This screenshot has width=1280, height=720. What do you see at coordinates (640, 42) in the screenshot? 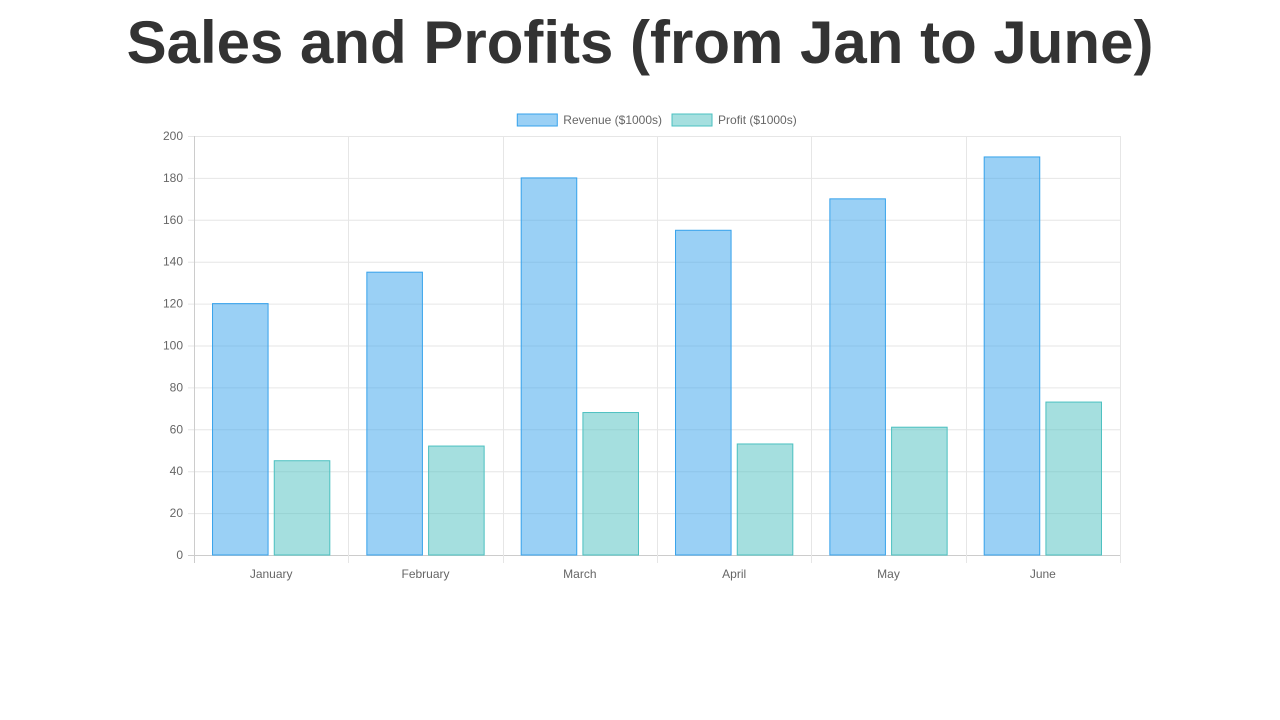
I see `chart-title: Sales and Profits (from Jan to June)` at bounding box center [640, 42].